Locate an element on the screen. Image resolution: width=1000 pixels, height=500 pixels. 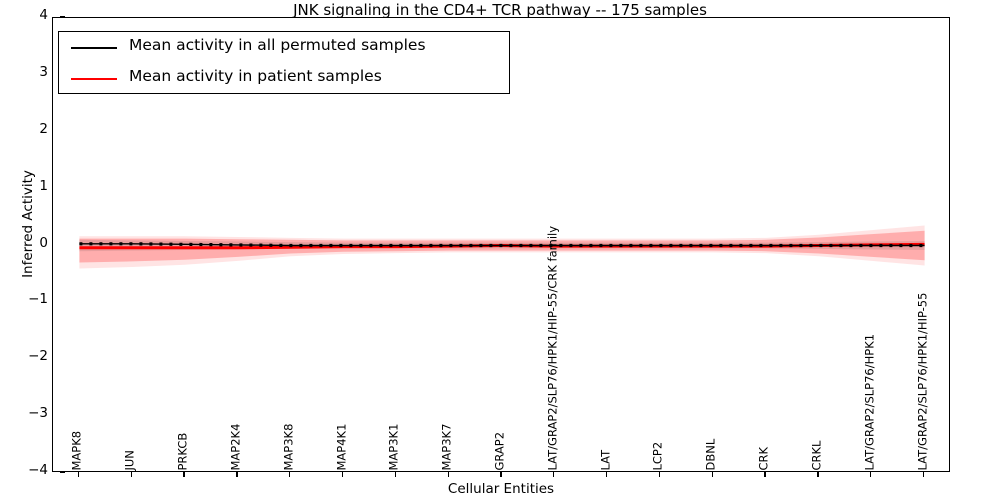
y-tick-label: −2 is located at coordinates (38, 356).